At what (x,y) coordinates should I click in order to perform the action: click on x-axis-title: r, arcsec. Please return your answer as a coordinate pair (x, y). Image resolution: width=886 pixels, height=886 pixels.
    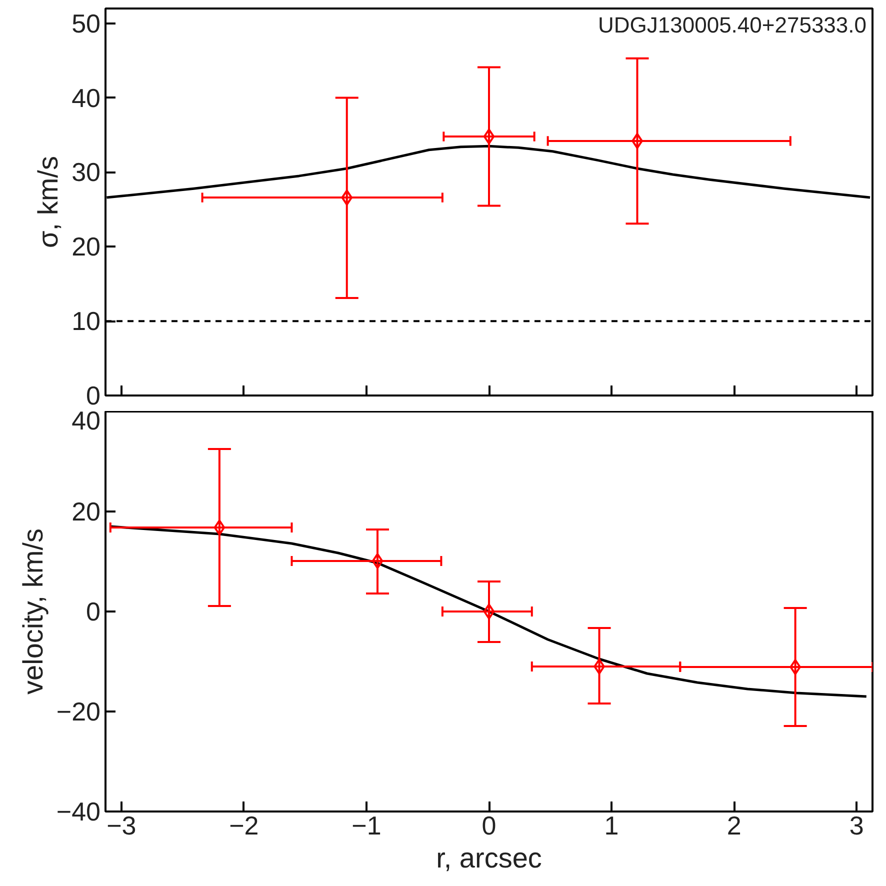
    Looking at the image, I should click on (489, 858).